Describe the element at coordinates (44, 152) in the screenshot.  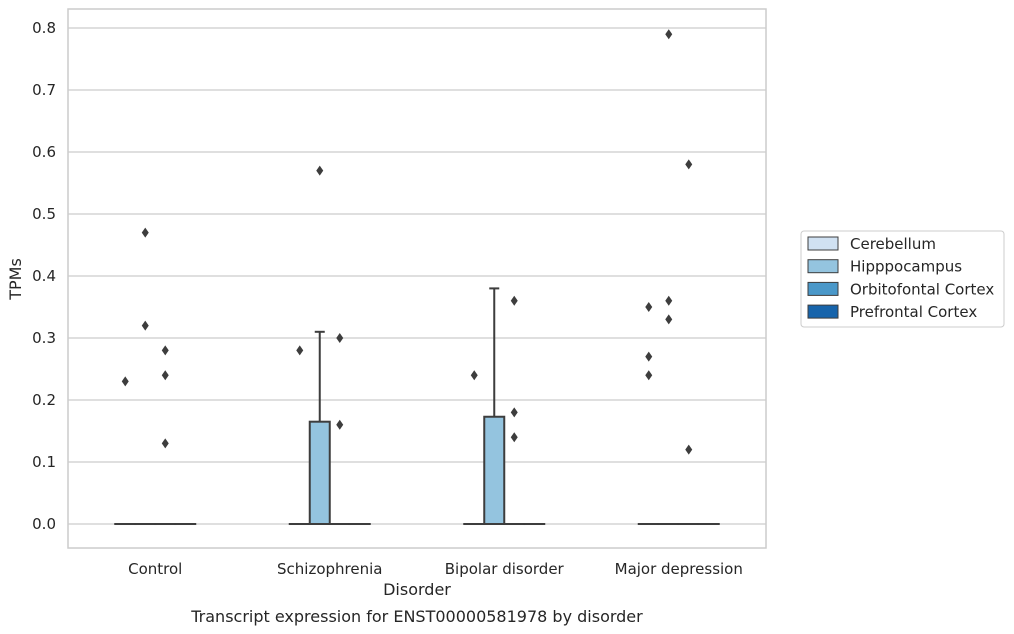
I see `y-tick-label: 0.6` at that location.